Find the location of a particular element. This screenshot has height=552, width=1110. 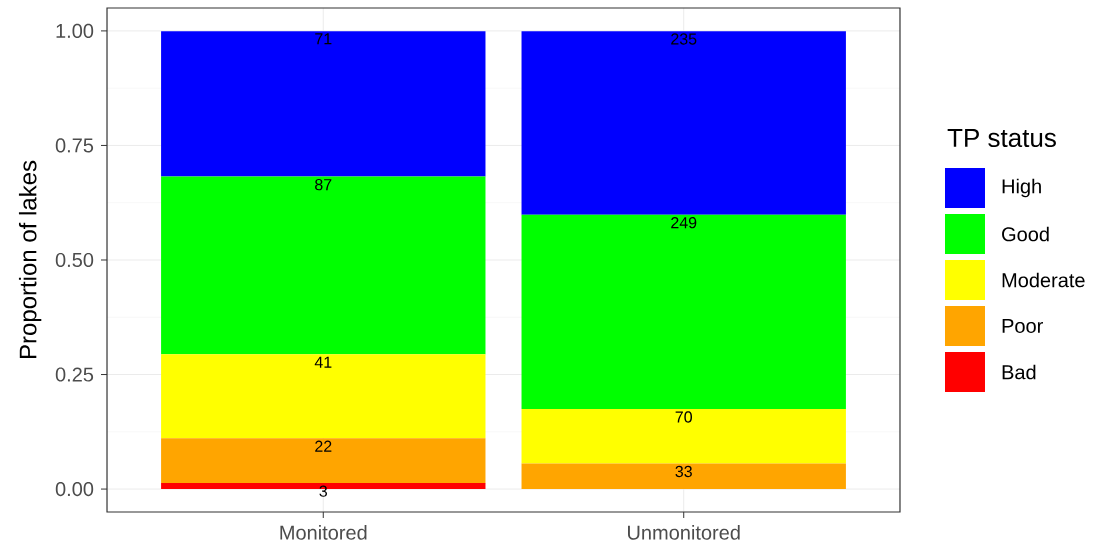

x-tick-label: Monitored is located at coordinates (323, 532).